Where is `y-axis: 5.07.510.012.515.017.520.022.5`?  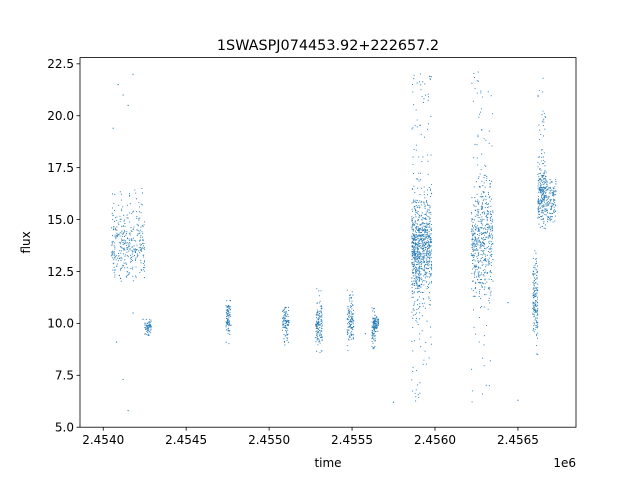
y-axis: 5.07.510.012.515.017.520.022.5 is located at coordinates (63, 246).